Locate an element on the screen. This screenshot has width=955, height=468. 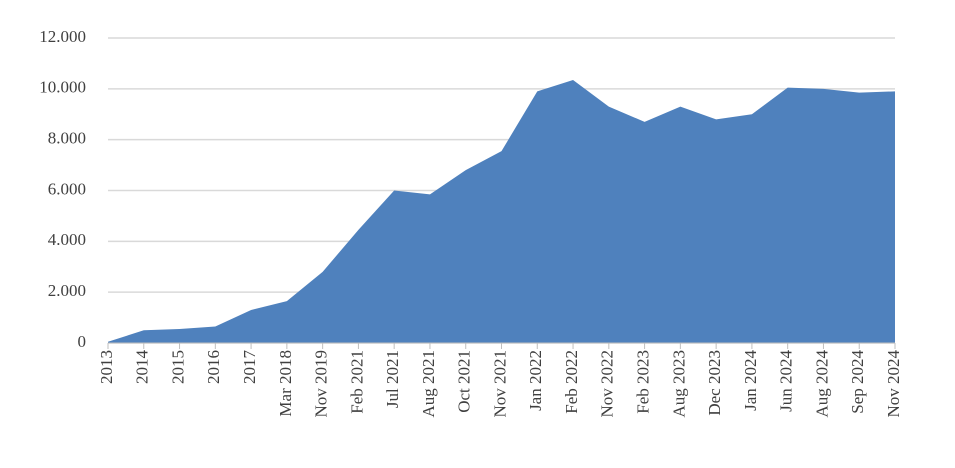
x-tick-label: Feb 2023 is located at coordinates (642, 382).